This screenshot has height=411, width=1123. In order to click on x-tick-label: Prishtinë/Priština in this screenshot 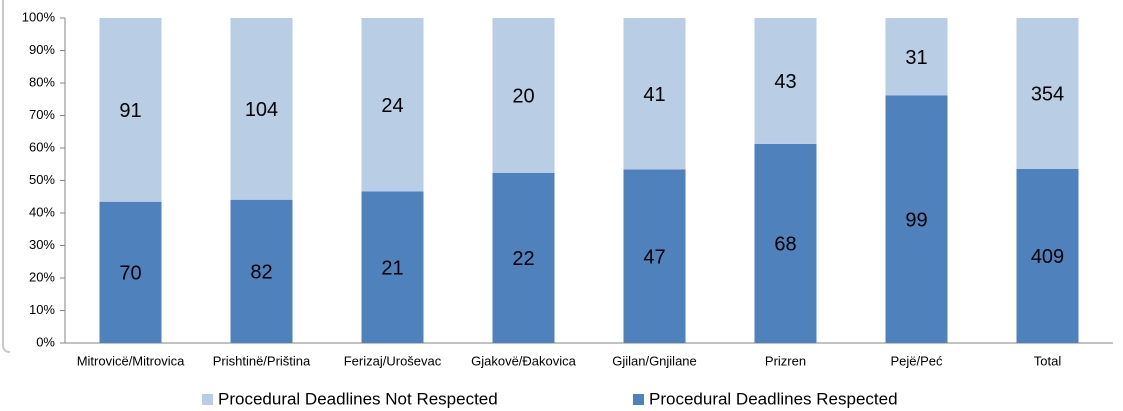, I will do `click(262, 360)`.